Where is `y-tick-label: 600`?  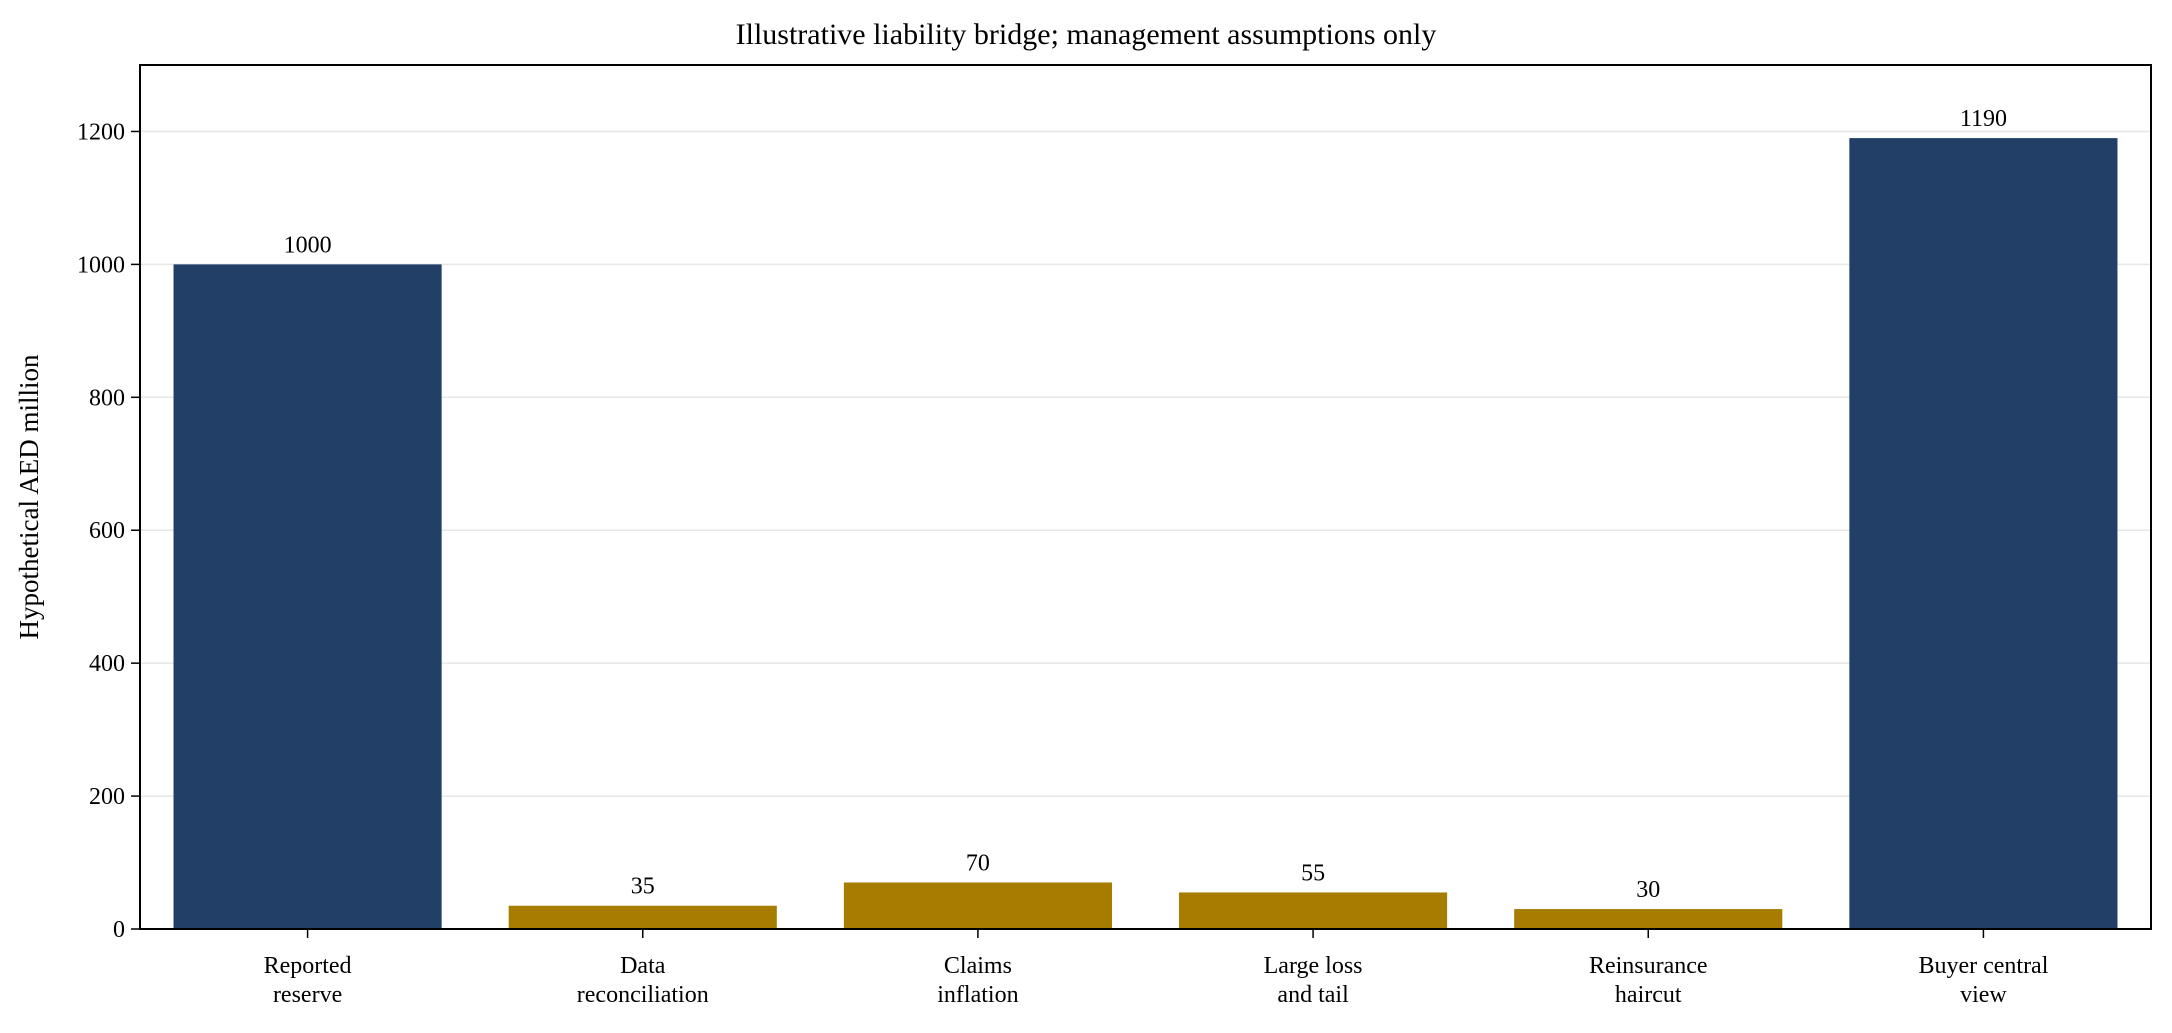 y-tick-label: 600 is located at coordinates (107, 531).